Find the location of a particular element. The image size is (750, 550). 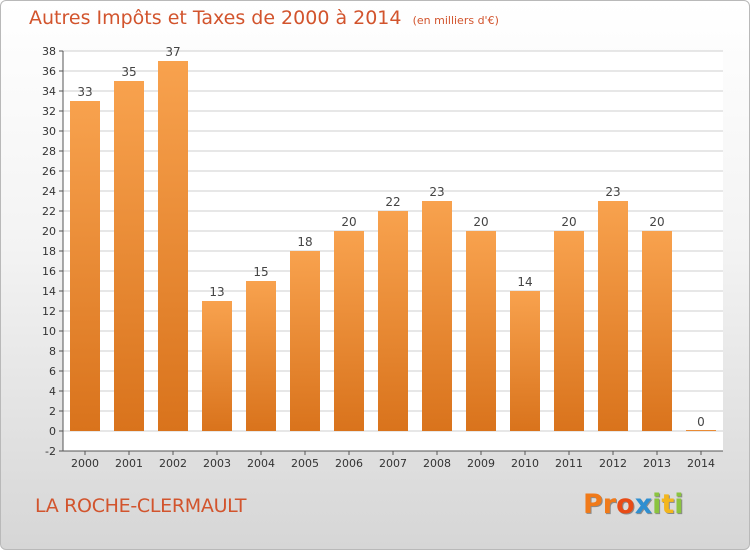

logo-letter: r is located at coordinates (609, 504).